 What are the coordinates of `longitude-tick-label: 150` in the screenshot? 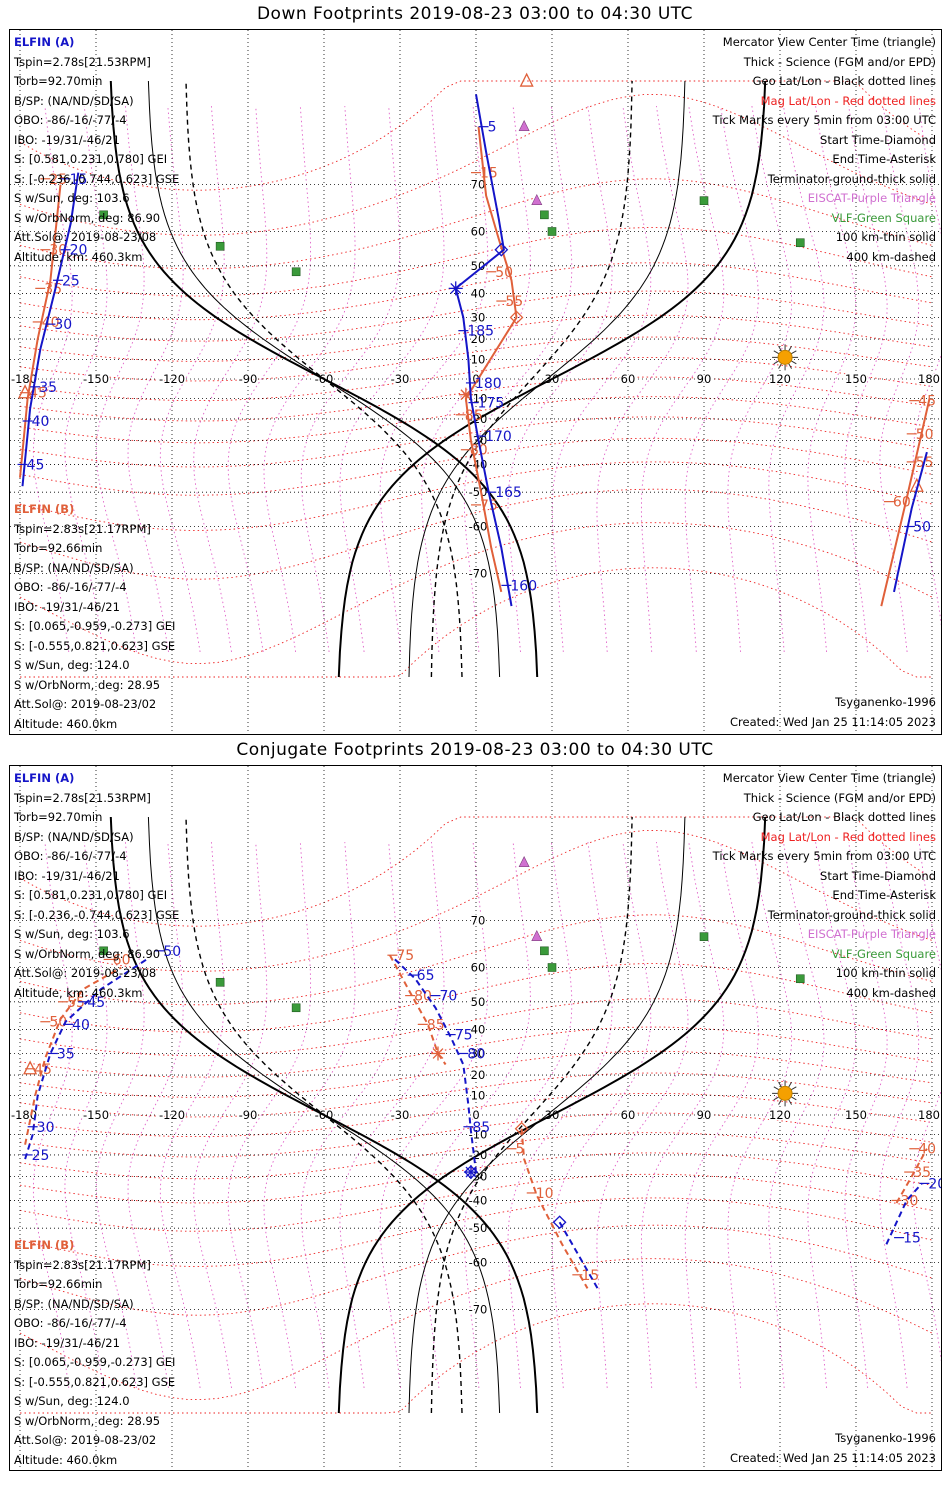 It's located at (856, 379).